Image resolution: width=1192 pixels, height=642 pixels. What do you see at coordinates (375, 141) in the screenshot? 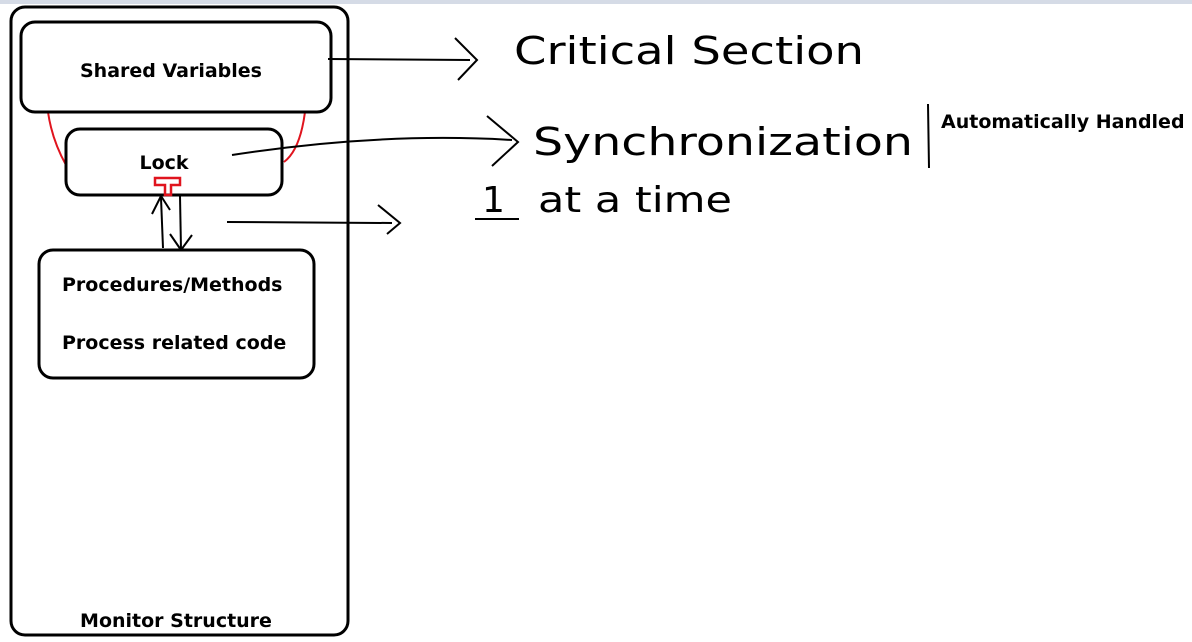
I see `arrow-to-synchronization` at bounding box center [375, 141].